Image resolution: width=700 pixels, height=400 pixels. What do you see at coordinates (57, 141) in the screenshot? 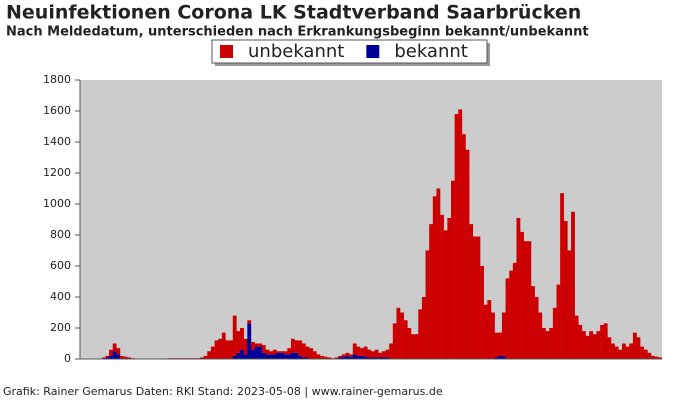
I see `y-tick-label: 1400` at bounding box center [57, 141].